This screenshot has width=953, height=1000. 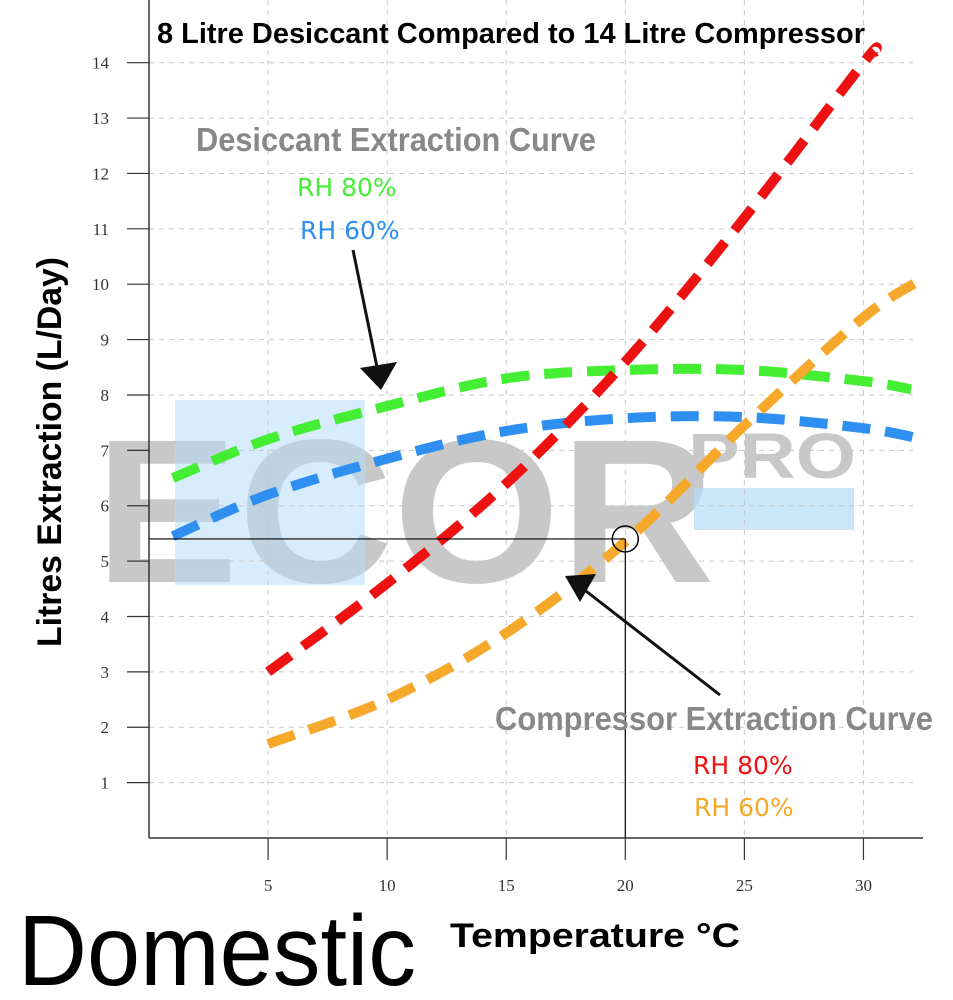 What do you see at coordinates (595, 936) in the screenshot?
I see `x-axis-label: Temperature °C` at bounding box center [595, 936].